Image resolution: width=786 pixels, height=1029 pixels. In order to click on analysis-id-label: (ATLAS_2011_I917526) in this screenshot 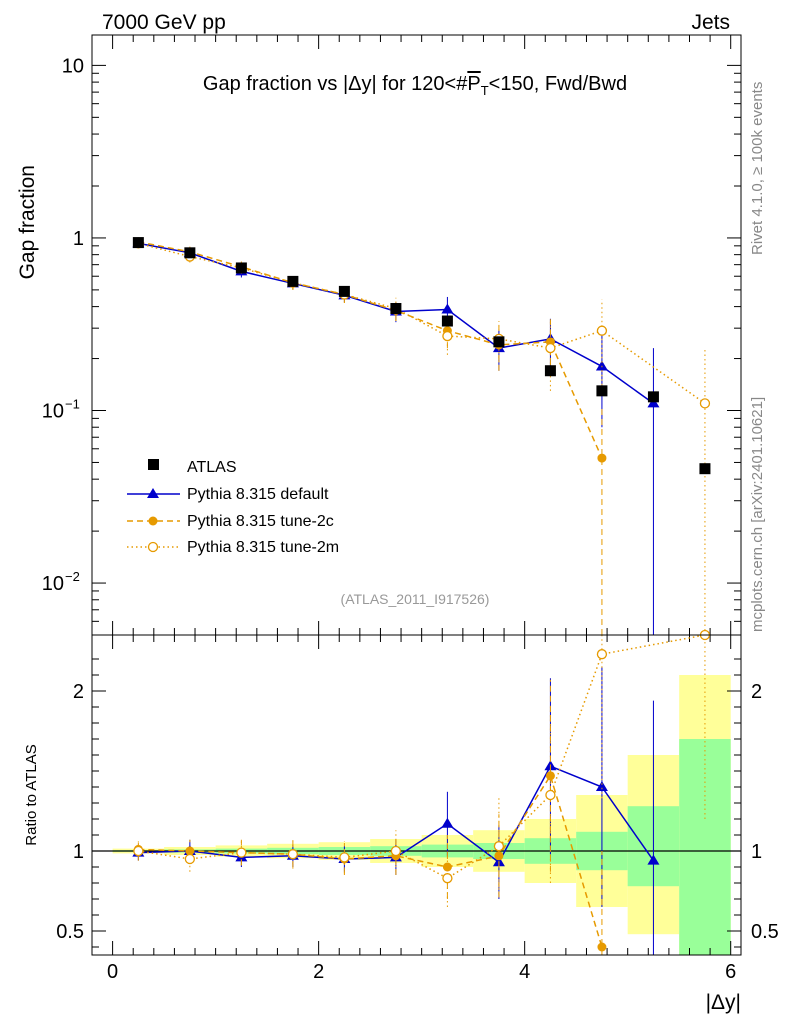, I will do `click(415, 599)`.